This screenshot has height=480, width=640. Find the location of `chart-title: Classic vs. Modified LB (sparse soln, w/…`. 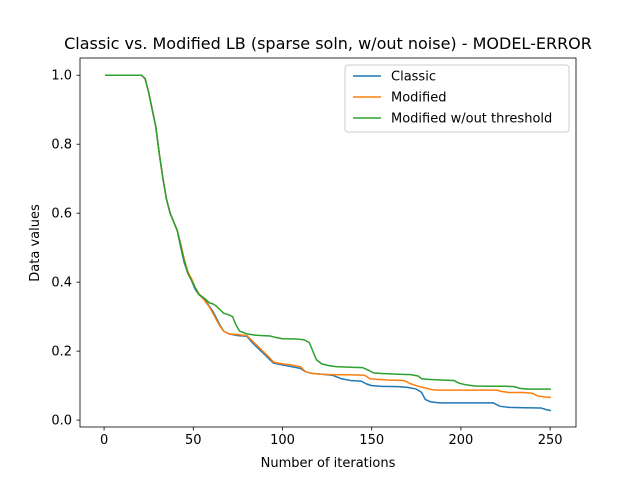

chart-title: Classic vs. Modified LB (sparse soln, w/… is located at coordinates (328, 43).